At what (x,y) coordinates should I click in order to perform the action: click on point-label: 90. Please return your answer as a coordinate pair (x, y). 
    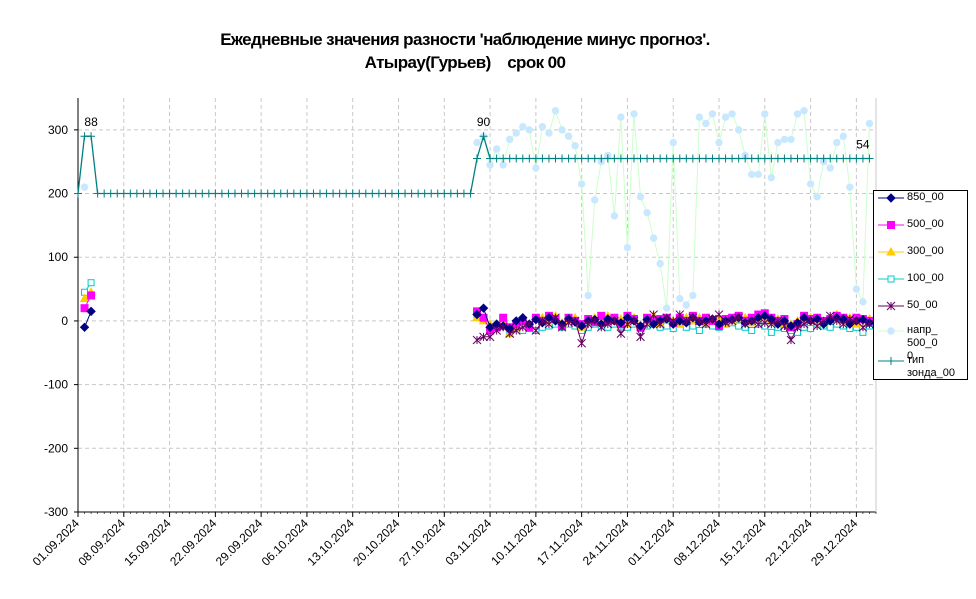
    Looking at the image, I should click on (484, 122).